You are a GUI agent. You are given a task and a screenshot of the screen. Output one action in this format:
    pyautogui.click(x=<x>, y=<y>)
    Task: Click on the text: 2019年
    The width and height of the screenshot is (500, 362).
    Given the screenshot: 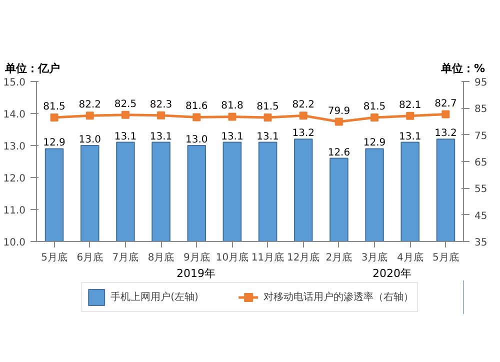 What is the action you would take?
    pyautogui.click(x=196, y=274)
    